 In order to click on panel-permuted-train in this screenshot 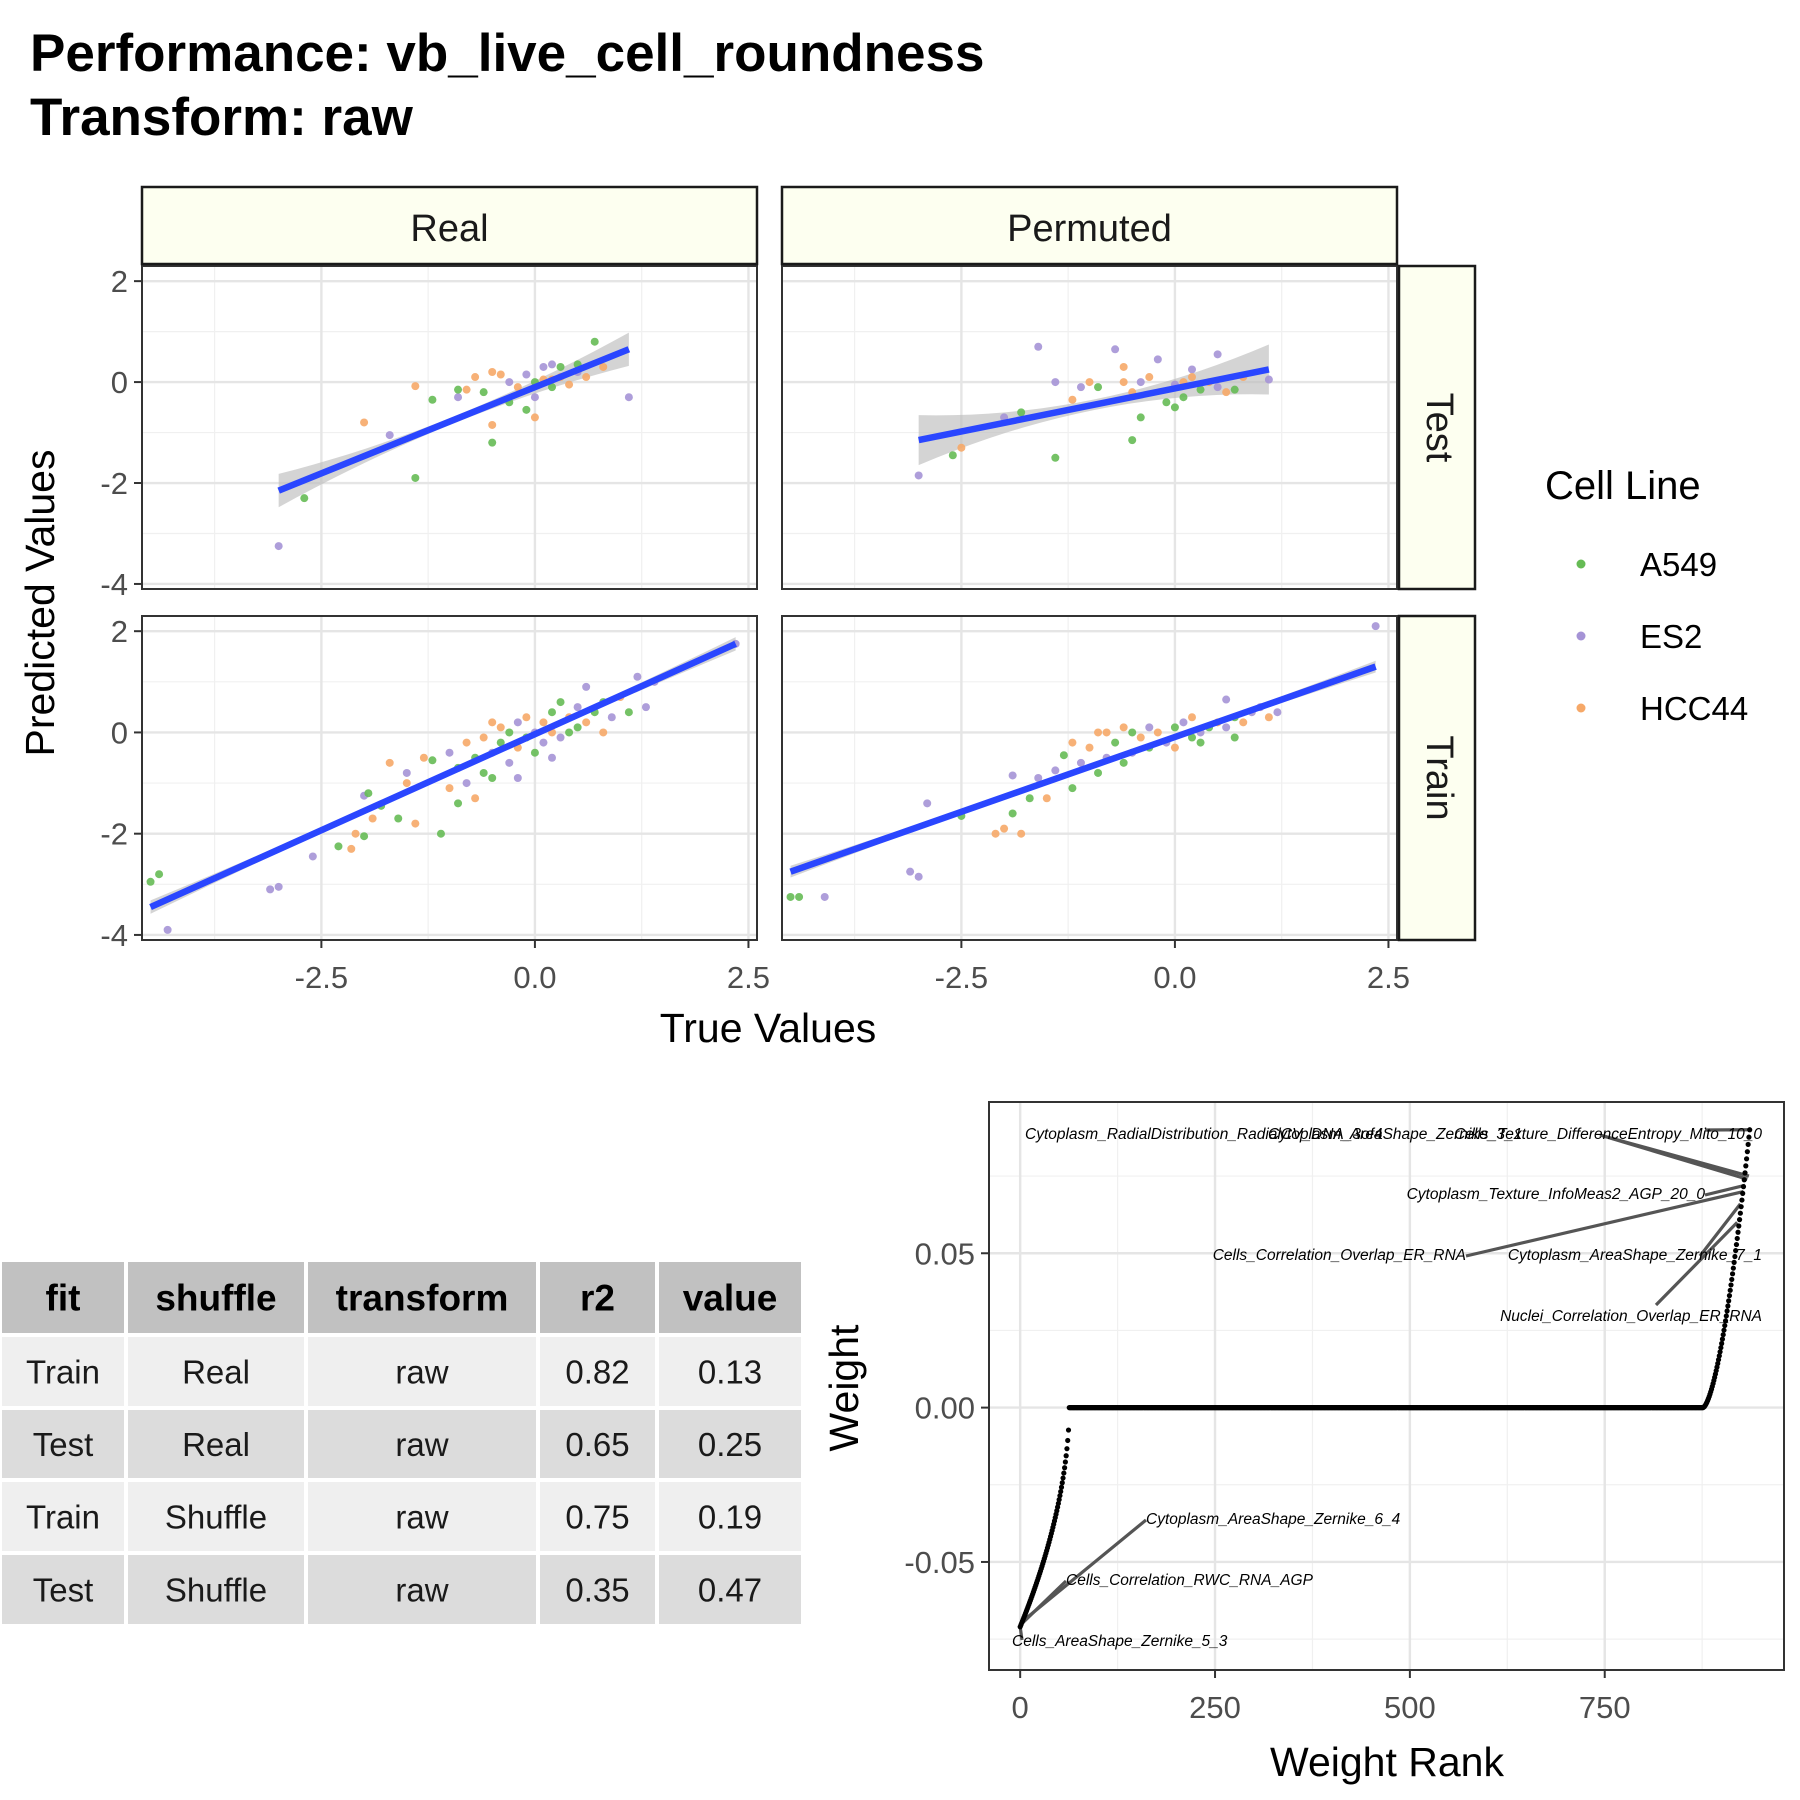, I will do `click(1089, 778)`.